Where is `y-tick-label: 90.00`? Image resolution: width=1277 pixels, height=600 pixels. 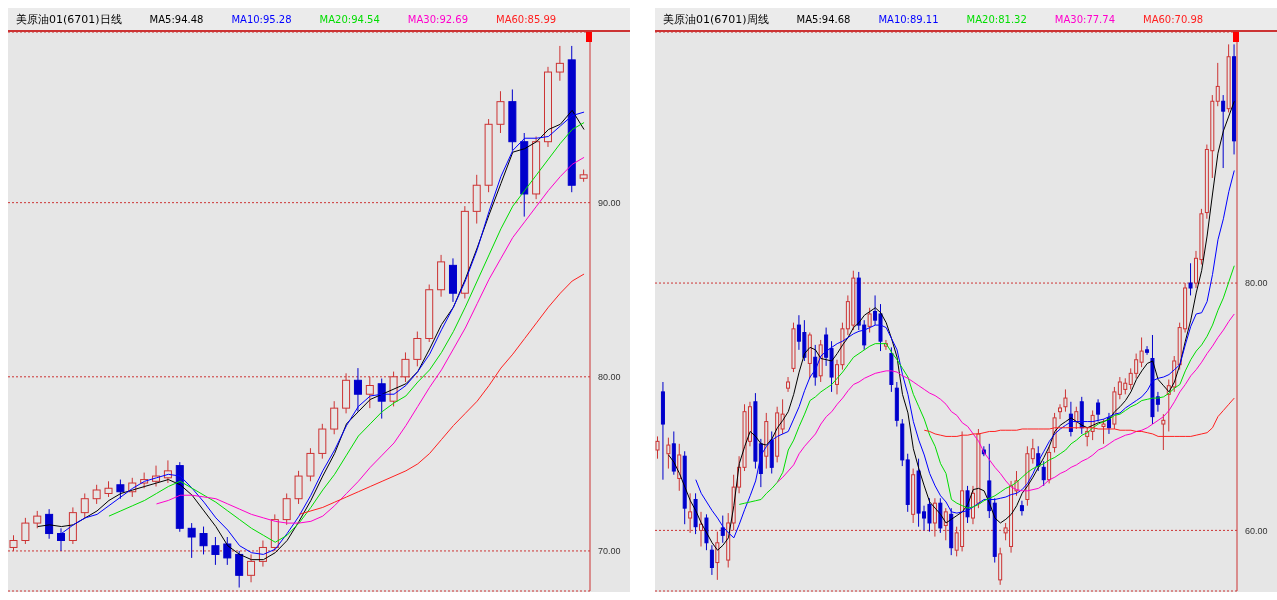 y-tick-label: 90.00 is located at coordinates (609, 202).